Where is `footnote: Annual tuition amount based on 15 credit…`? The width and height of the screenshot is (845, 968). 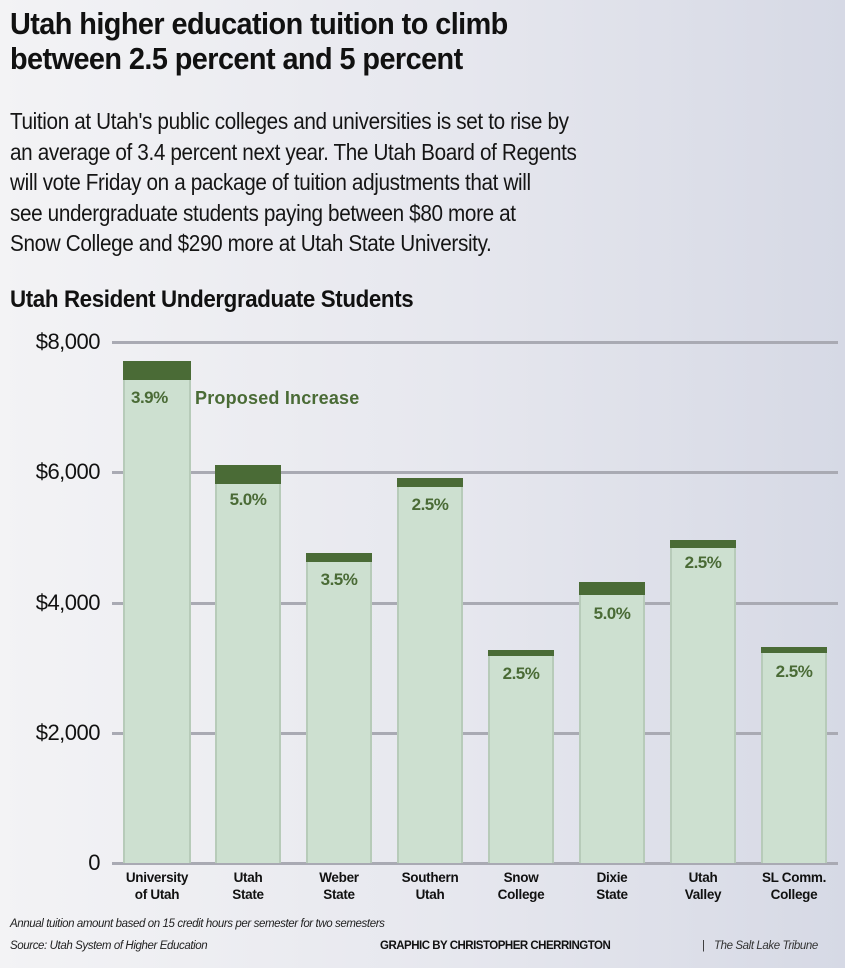
footnote: Annual tuition amount based on 15 credit… is located at coordinates (197, 924).